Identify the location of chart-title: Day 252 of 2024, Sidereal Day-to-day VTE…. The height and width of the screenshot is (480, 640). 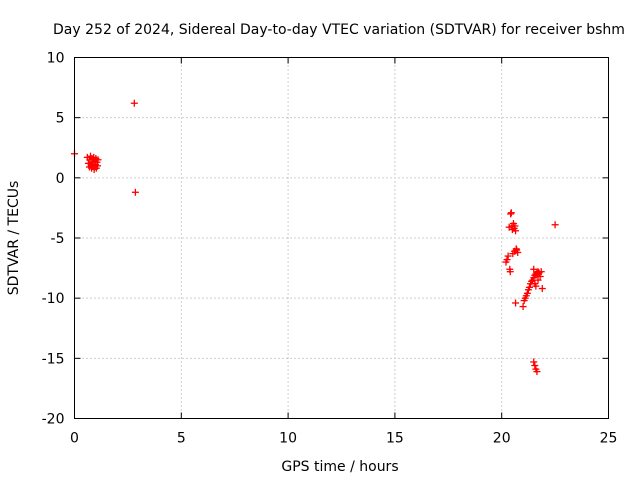
(339, 30).